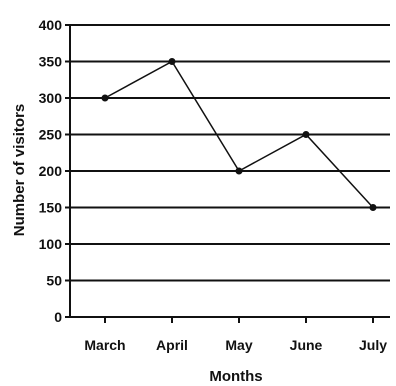 The height and width of the screenshot is (386, 396). Describe the element at coordinates (51, 62) in the screenshot. I see `y-tick-label-350: 350` at that location.